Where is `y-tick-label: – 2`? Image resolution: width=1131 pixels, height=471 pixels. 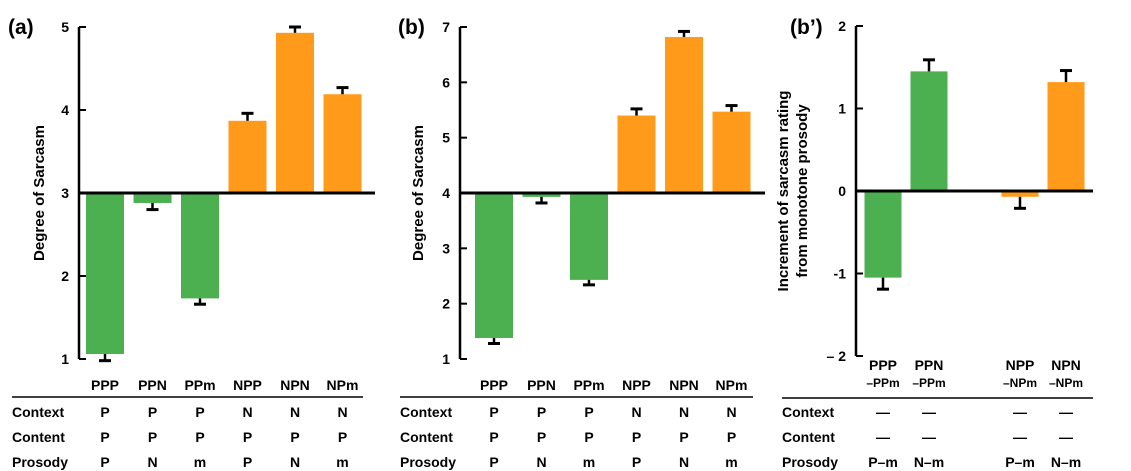
y-tick-label: – 2 is located at coordinates (837, 356).